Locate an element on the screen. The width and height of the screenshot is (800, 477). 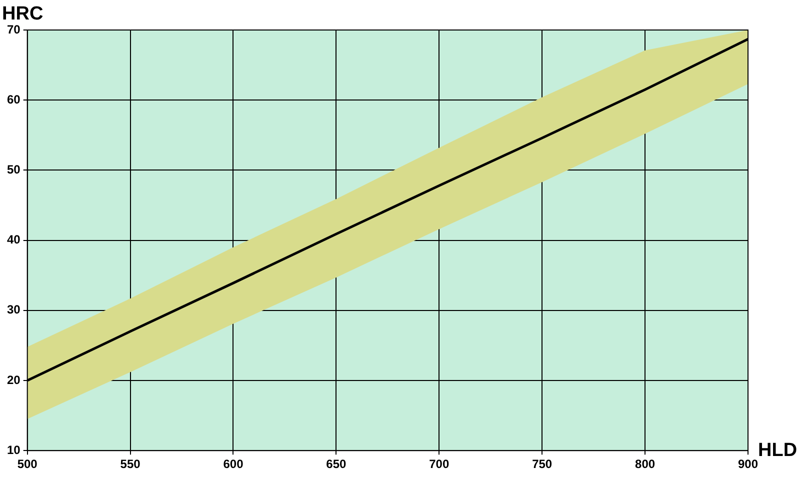
x-tick-label: 900 is located at coordinates (748, 464).